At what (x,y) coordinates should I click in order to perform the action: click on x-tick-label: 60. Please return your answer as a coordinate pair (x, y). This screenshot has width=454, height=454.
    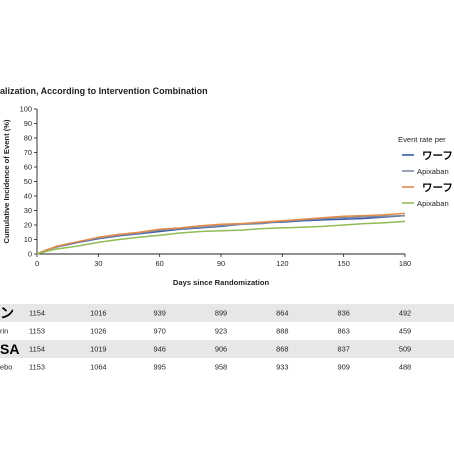
    Looking at the image, I should click on (160, 263).